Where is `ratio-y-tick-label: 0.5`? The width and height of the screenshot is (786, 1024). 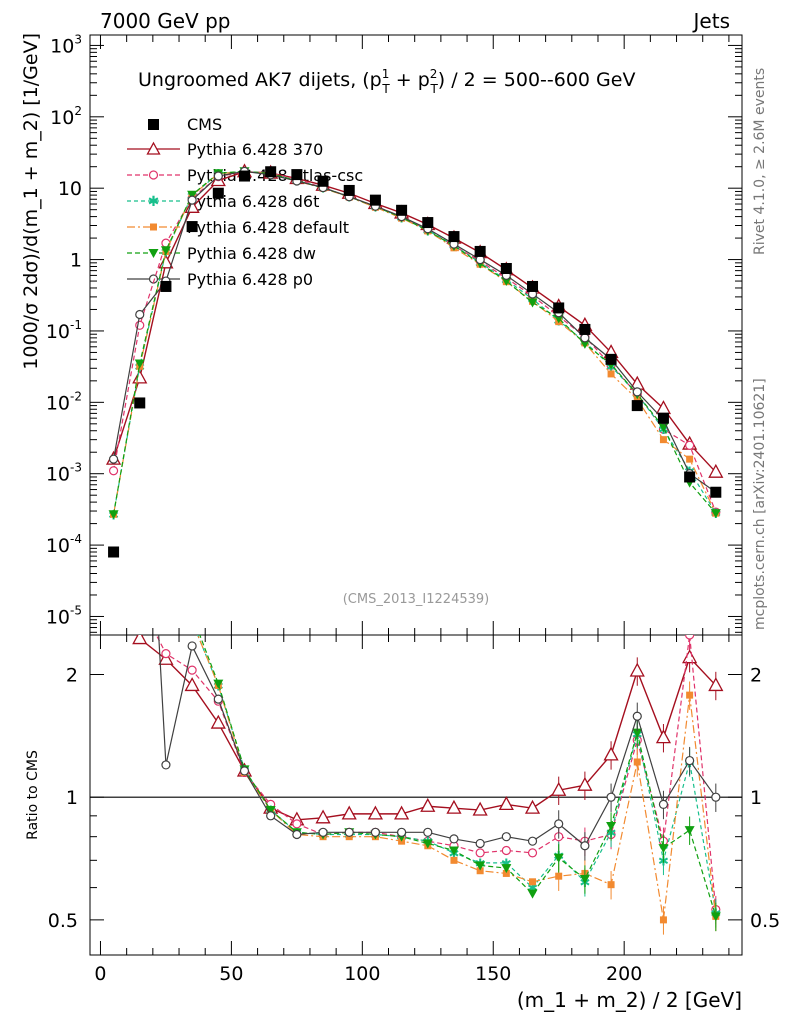 ratio-y-tick-label: 0.5 is located at coordinates (63, 921).